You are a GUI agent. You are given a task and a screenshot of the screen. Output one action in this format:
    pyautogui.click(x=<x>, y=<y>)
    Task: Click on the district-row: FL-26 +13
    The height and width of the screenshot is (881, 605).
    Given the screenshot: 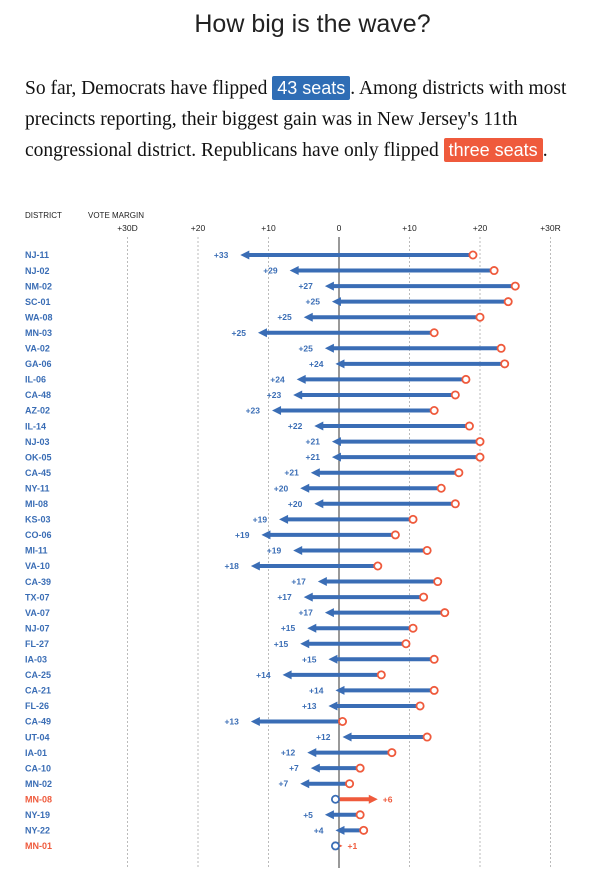 What is the action you would take?
    pyautogui.click(x=225, y=706)
    